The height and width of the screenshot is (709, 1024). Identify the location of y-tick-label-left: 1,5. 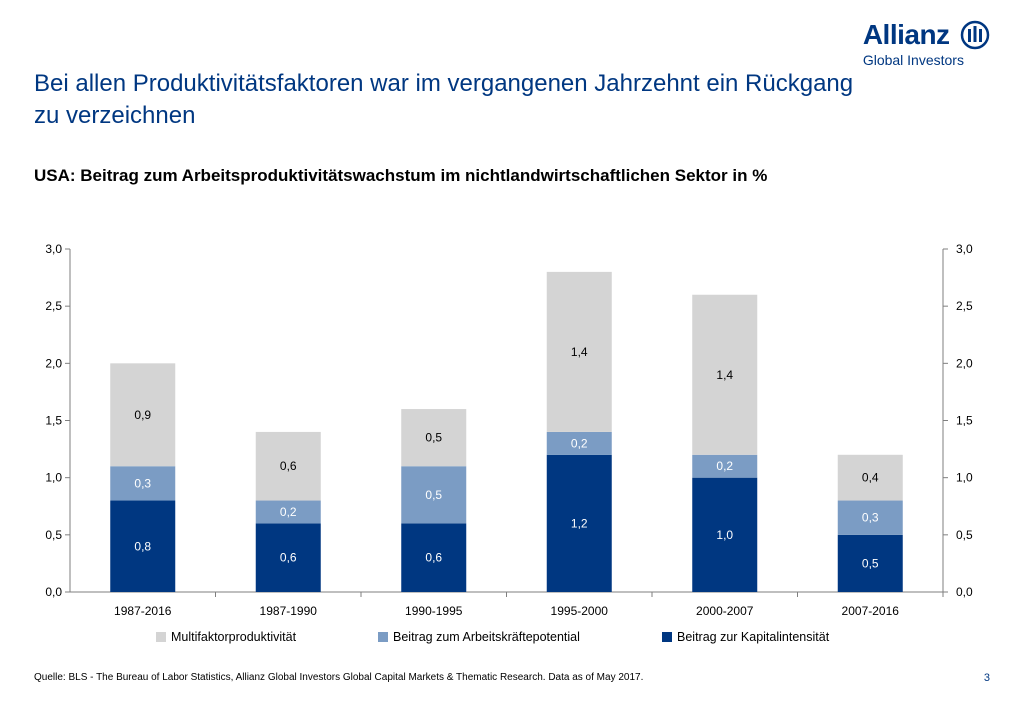
(53, 421).